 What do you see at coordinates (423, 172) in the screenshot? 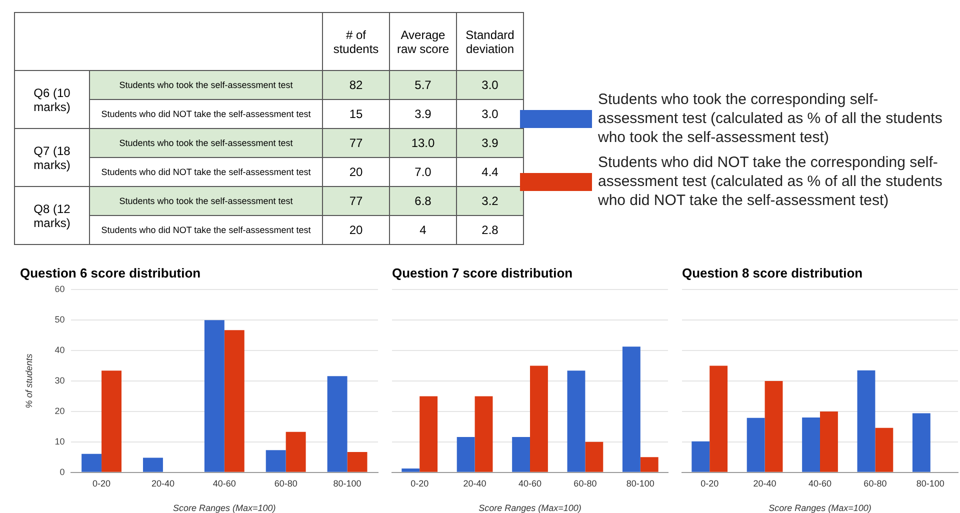
I see `data-label: 7.0` at bounding box center [423, 172].